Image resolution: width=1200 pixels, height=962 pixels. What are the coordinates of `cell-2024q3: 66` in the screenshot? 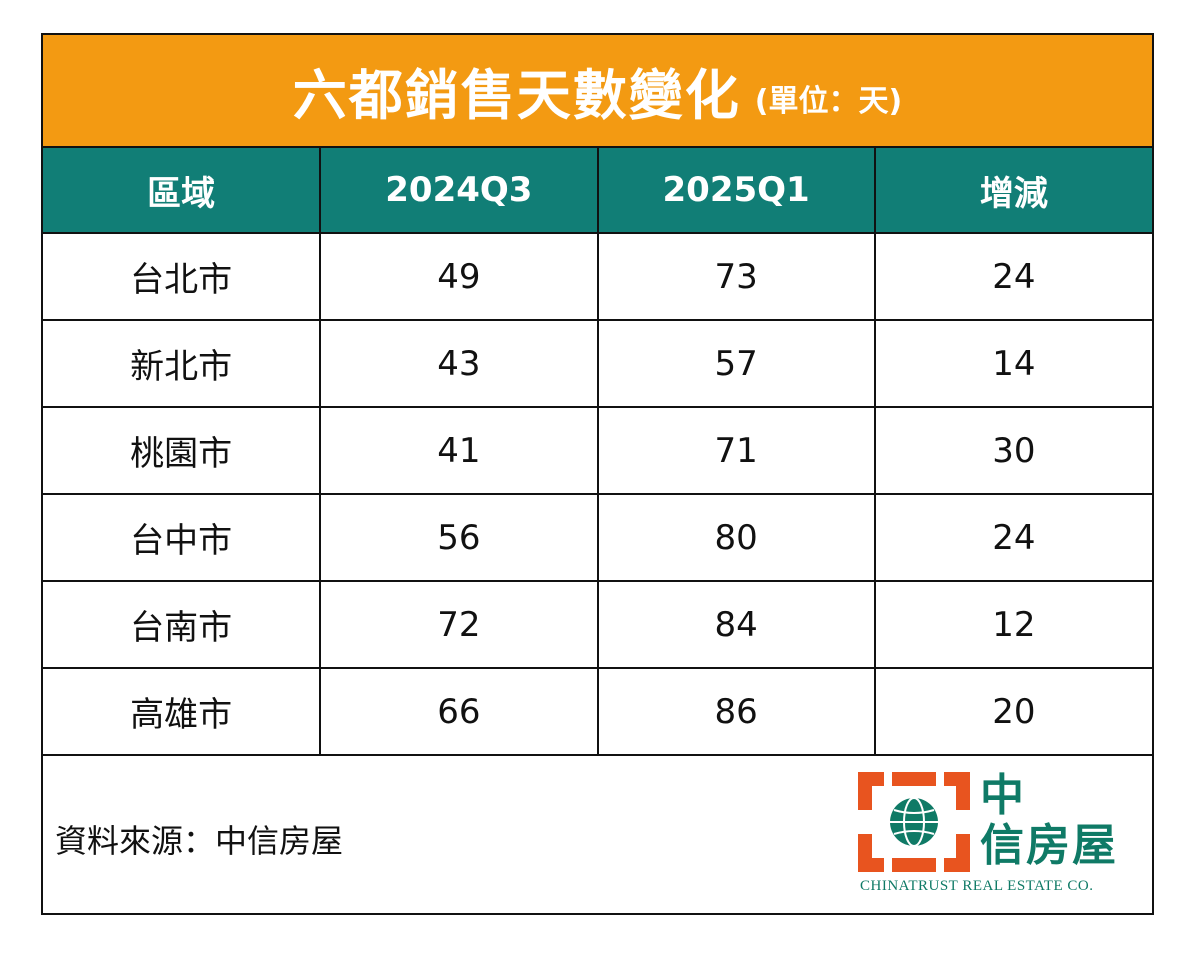 It's located at (459, 711).